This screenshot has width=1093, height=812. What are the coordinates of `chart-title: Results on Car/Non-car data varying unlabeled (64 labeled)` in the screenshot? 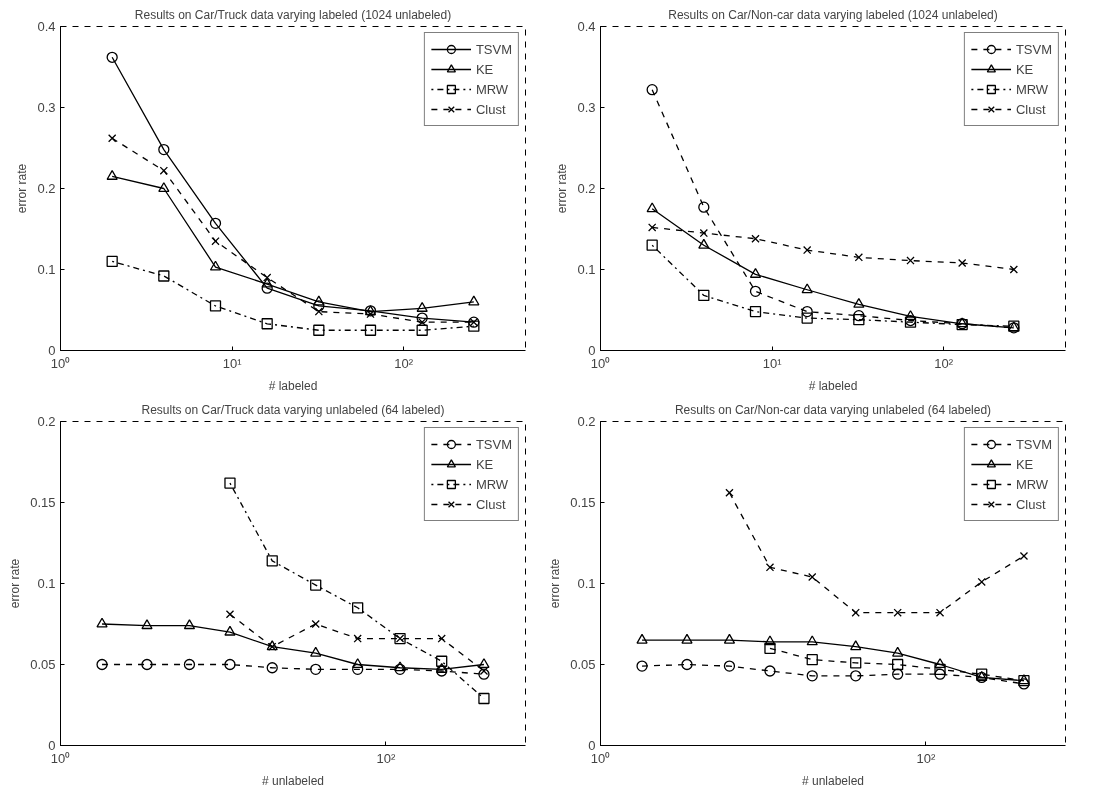 It's located at (833, 409).